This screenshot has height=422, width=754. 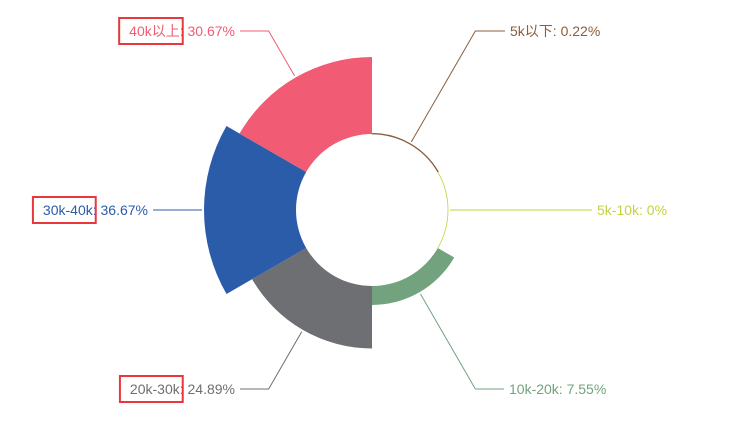 What do you see at coordinates (443, 210) in the screenshot?
I see `slice-5k-10k` at bounding box center [443, 210].